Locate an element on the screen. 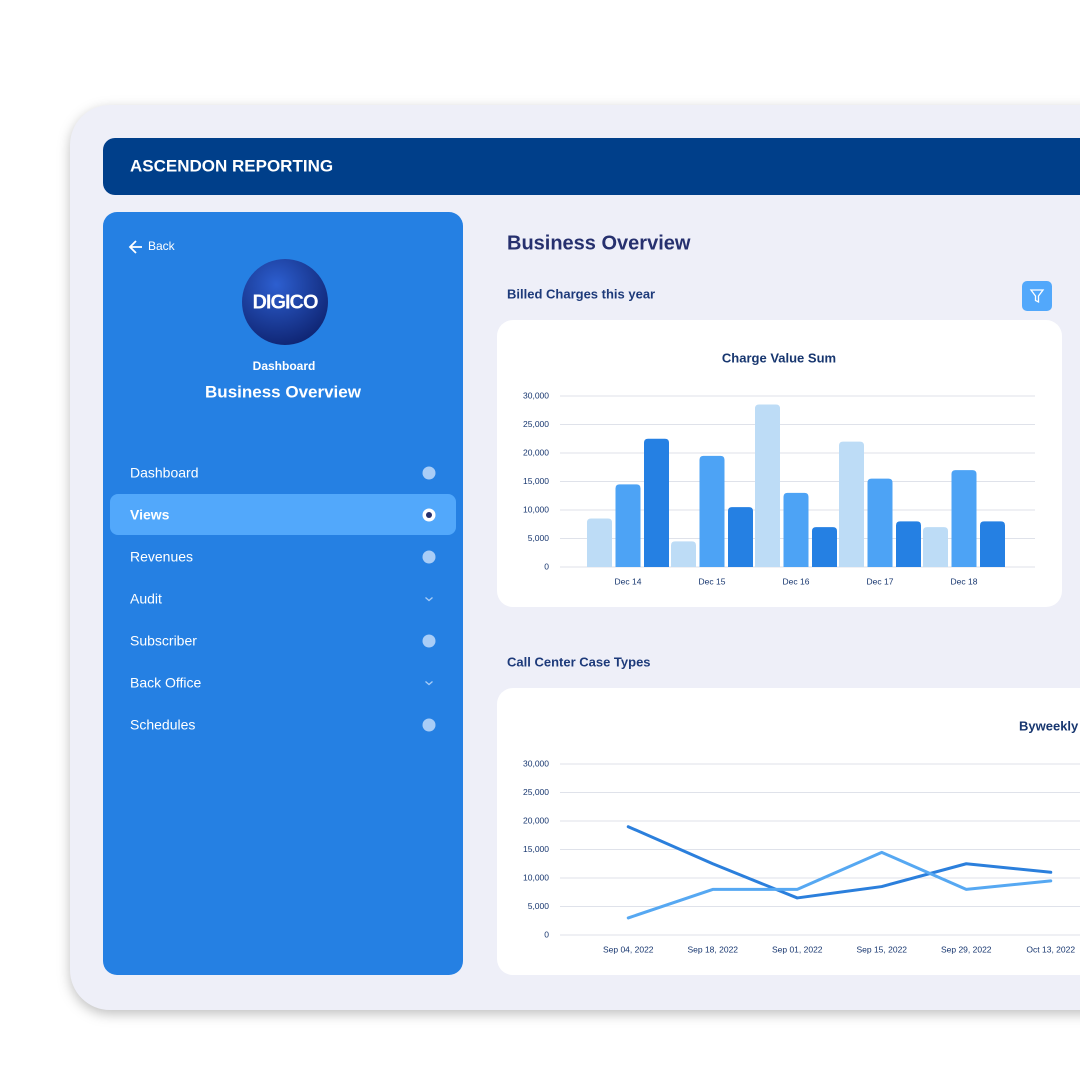 The width and height of the screenshot is (1080, 1080). chart-title: Charge Value Sum is located at coordinates (779, 357).